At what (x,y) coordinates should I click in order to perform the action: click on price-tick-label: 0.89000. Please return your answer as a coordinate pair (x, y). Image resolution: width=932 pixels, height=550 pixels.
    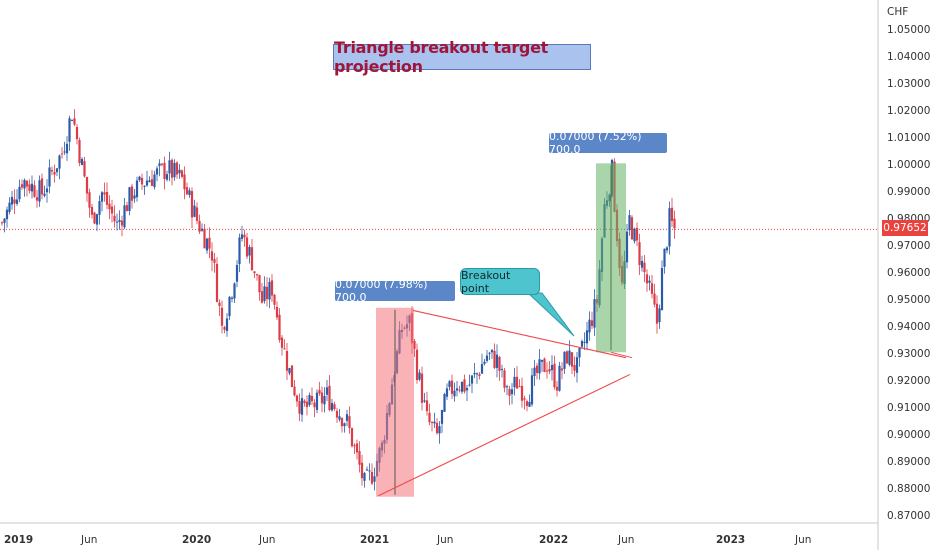
    Looking at the image, I should click on (909, 462).